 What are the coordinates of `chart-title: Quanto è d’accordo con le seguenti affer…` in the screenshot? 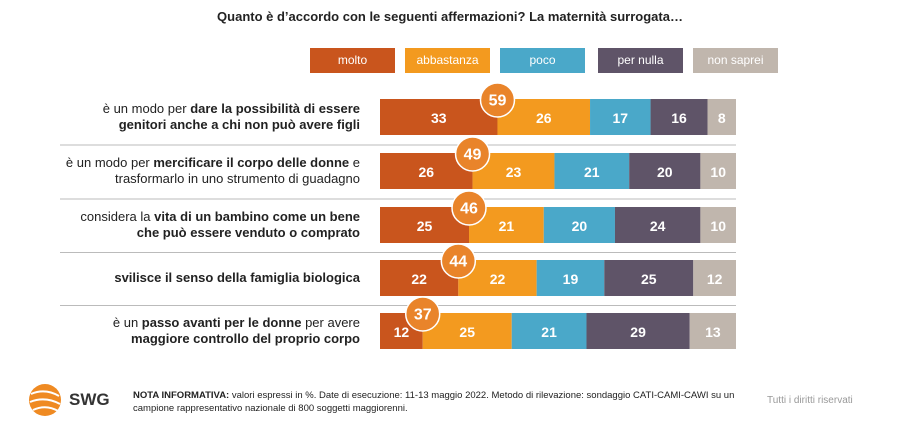 It's located at (450, 16).